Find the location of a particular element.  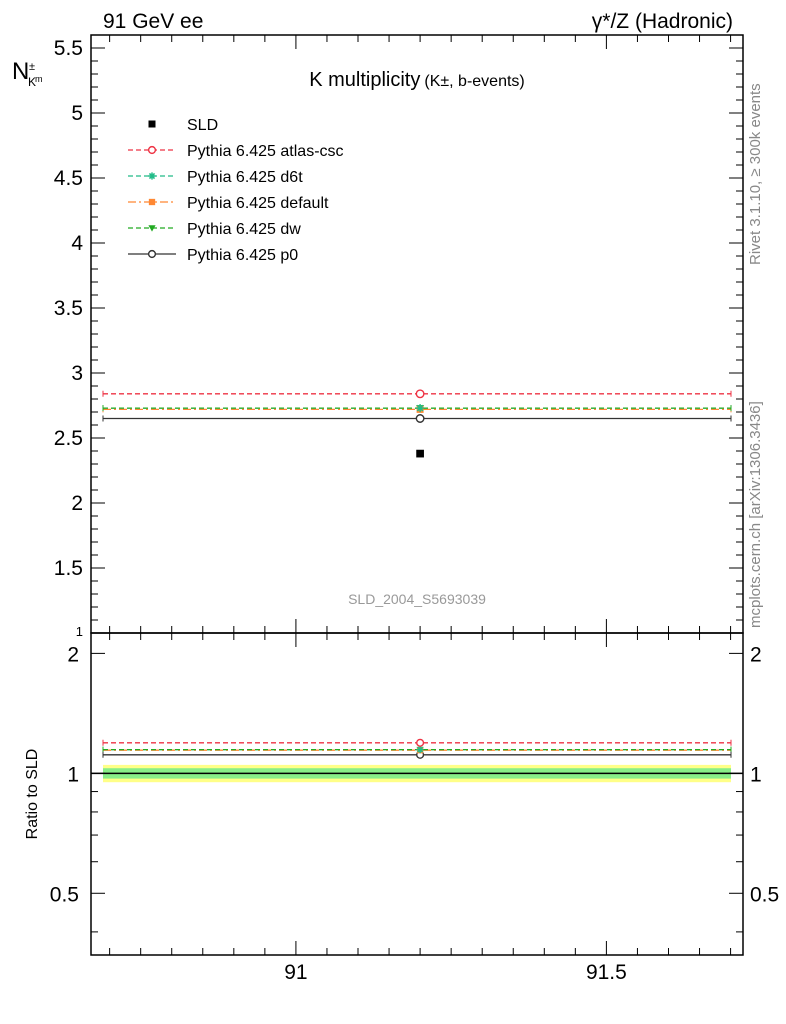

chart-title: K multiplicity (K±, b-events) is located at coordinates (417, 80).